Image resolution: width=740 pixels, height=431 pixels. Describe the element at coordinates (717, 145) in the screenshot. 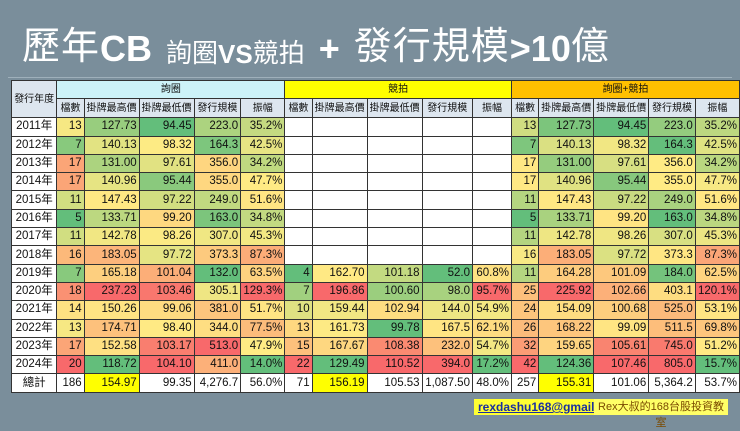

I see `data-cell: 42.5%` at that location.